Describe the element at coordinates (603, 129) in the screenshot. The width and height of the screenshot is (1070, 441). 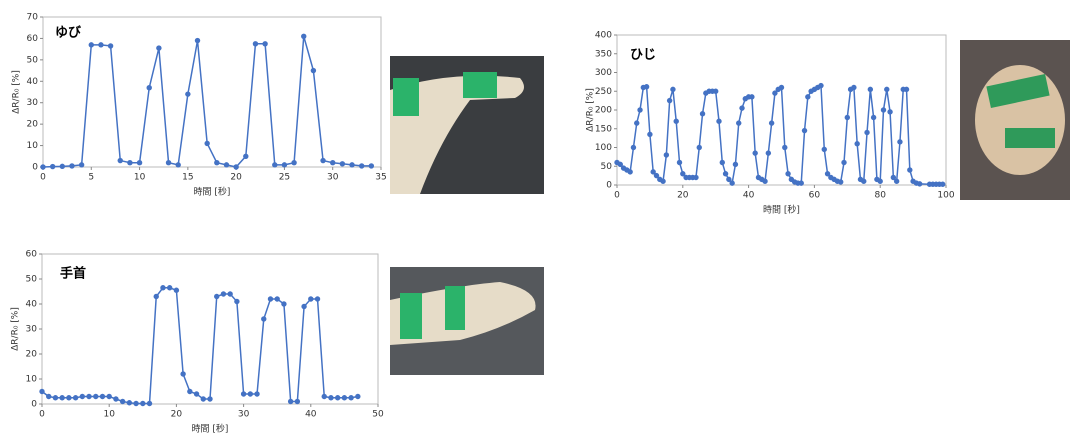
I see `y-tick-label: 150` at that location.